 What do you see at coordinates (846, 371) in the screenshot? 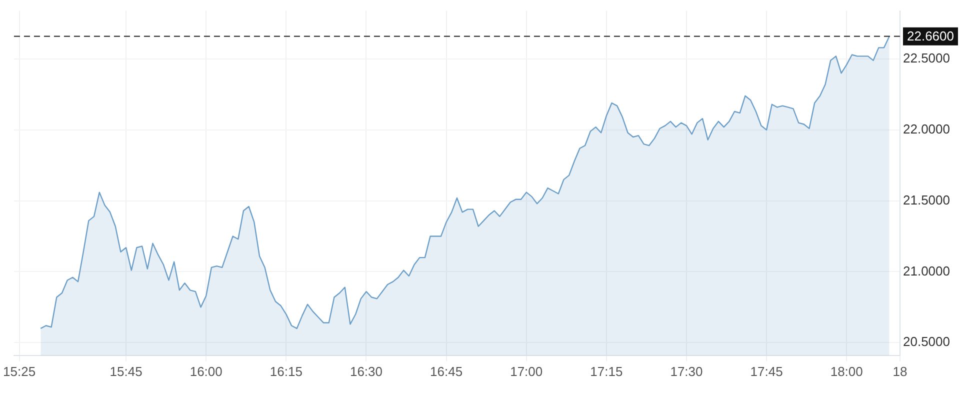
I see `x-tick-label: 18:00` at bounding box center [846, 371].